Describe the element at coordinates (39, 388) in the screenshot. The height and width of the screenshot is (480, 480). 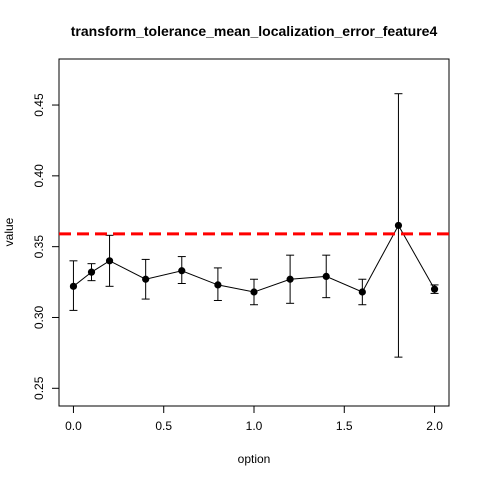
I see `y-tick-label: 0.25` at that location.